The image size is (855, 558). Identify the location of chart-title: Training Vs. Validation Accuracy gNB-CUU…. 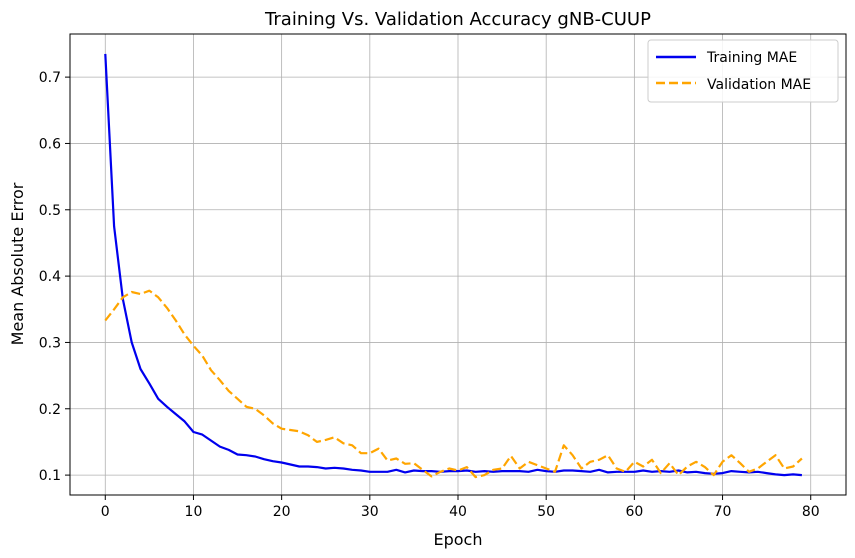
(457, 19).